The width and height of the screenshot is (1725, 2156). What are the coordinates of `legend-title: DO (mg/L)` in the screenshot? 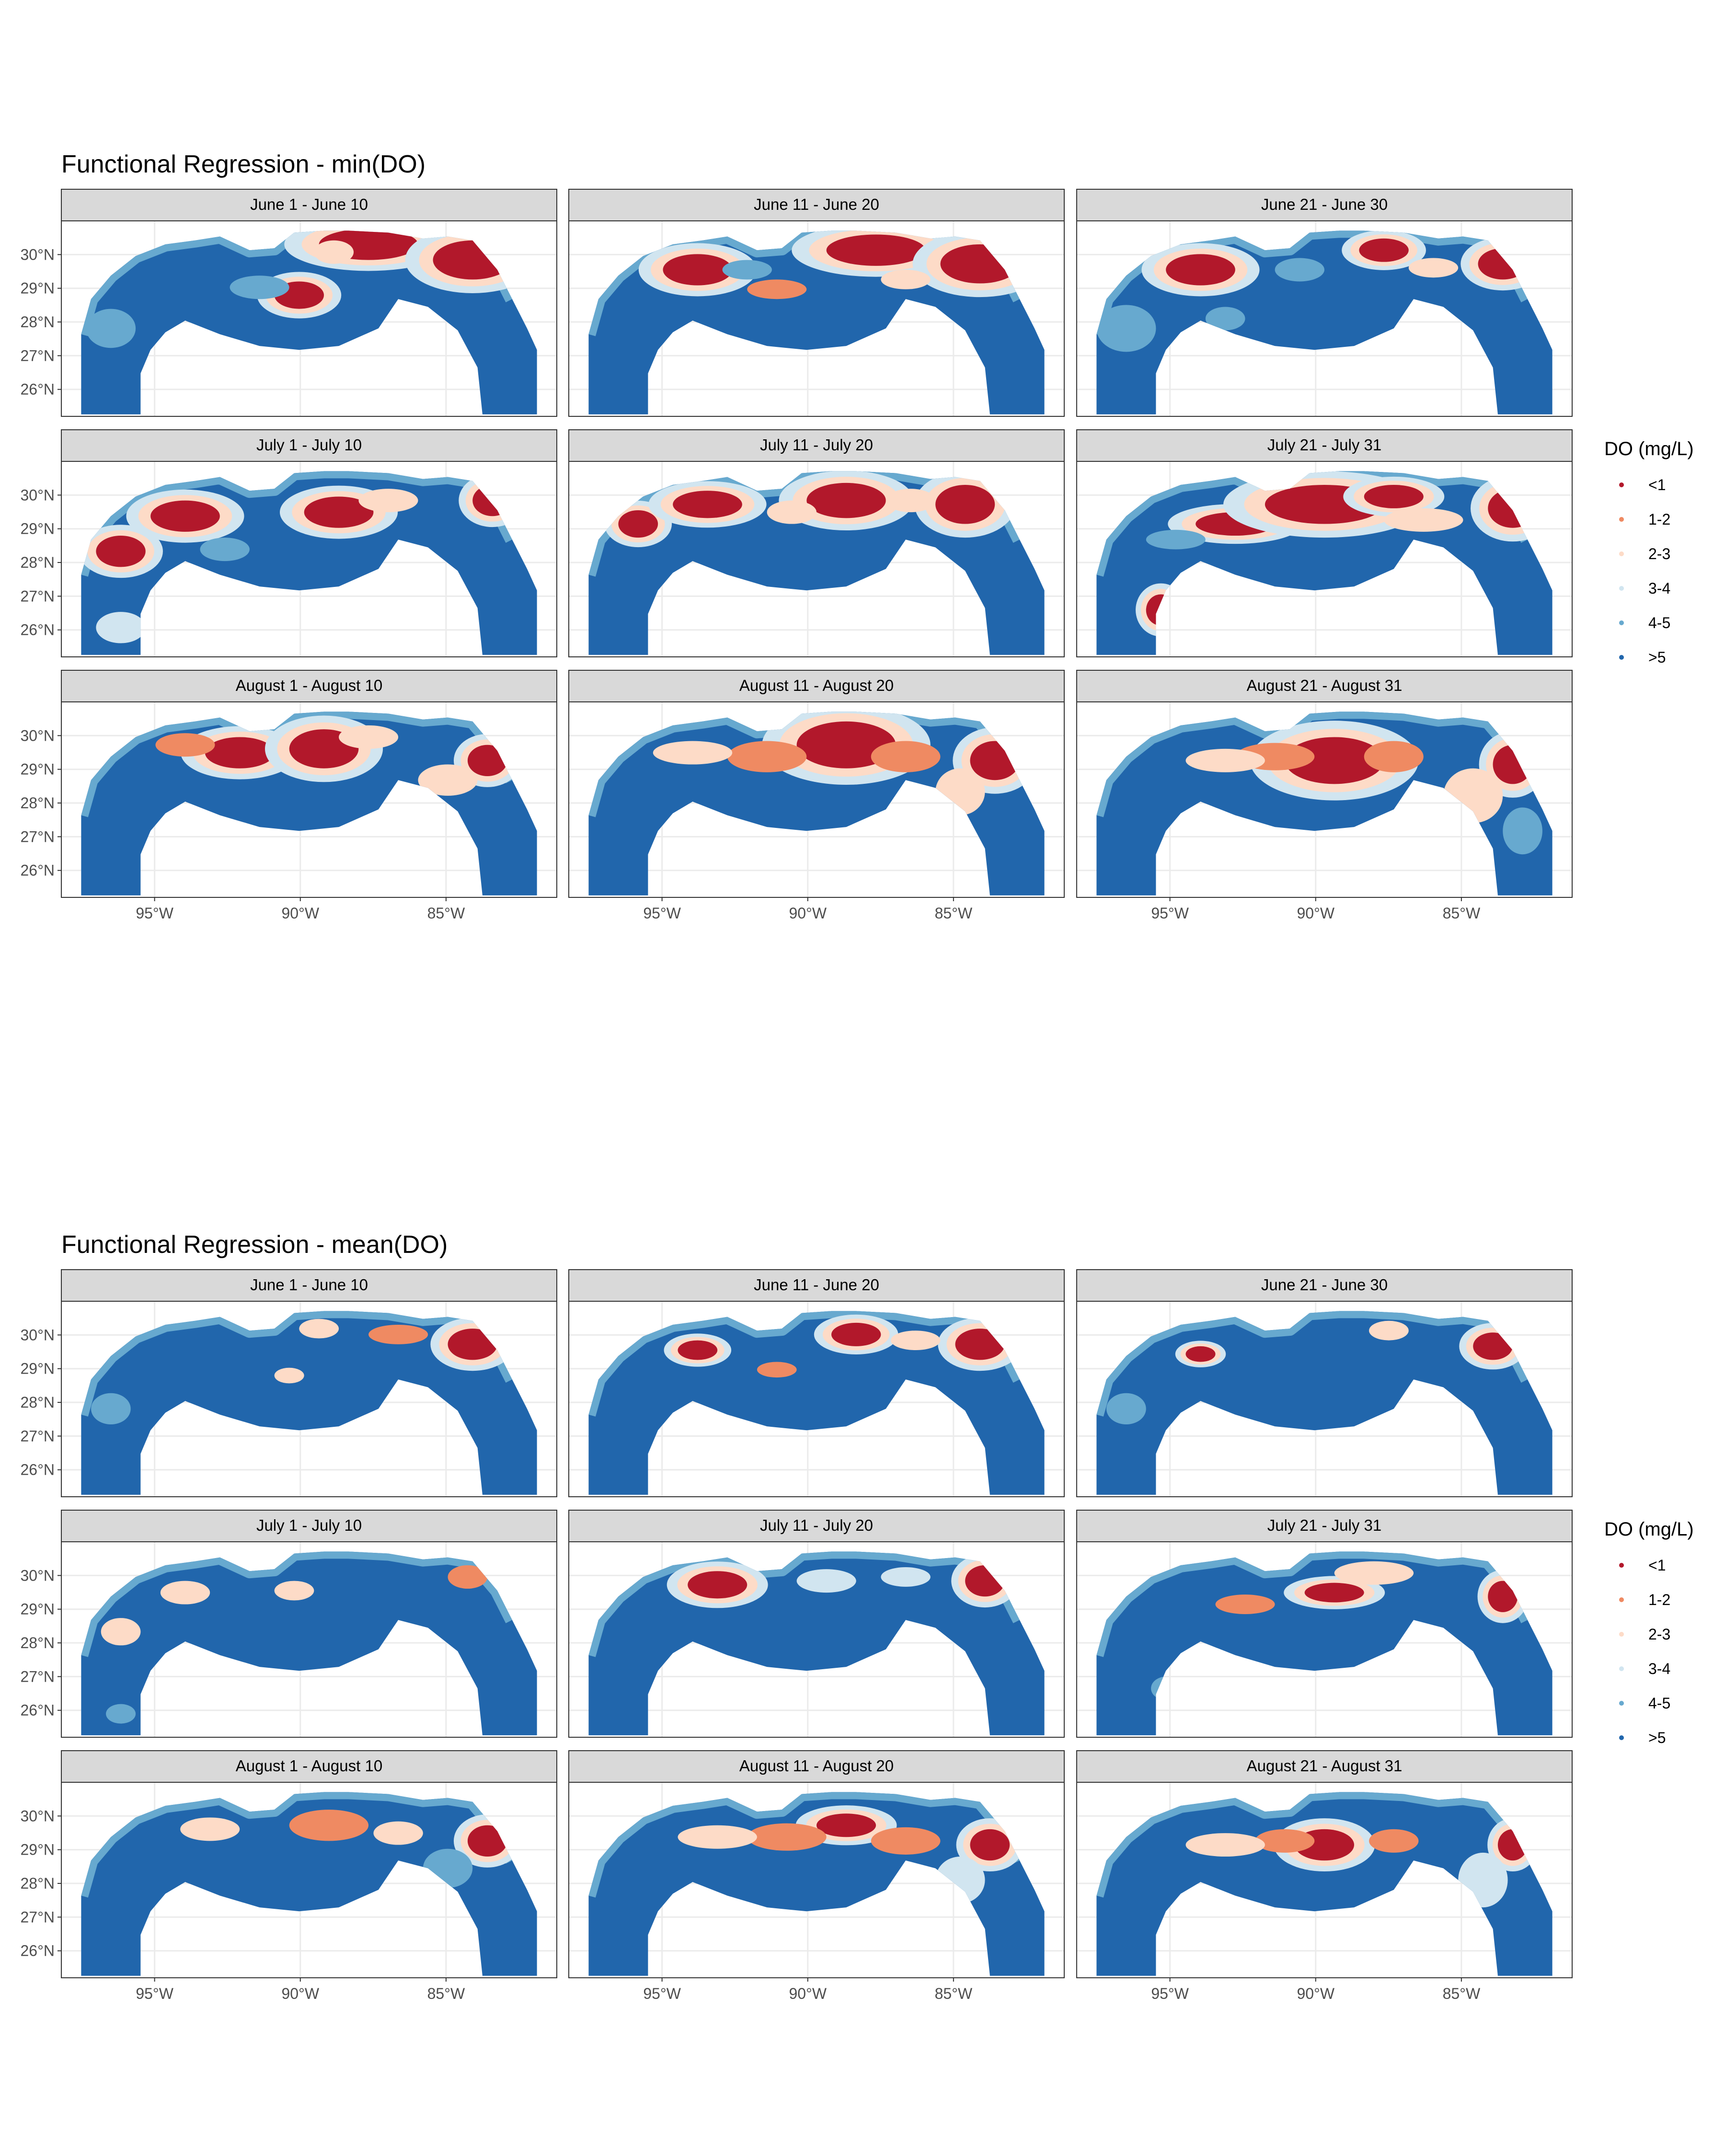 It's located at (1649, 1529).